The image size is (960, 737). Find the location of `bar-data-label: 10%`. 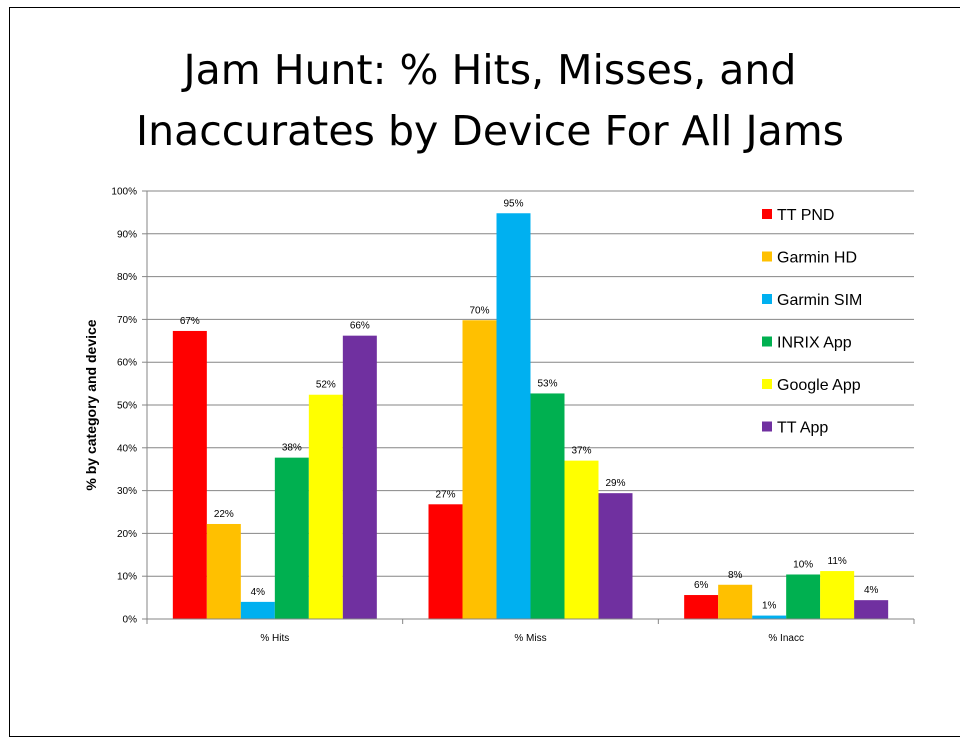

bar-data-label: 10% is located at coordinates (803, 564).